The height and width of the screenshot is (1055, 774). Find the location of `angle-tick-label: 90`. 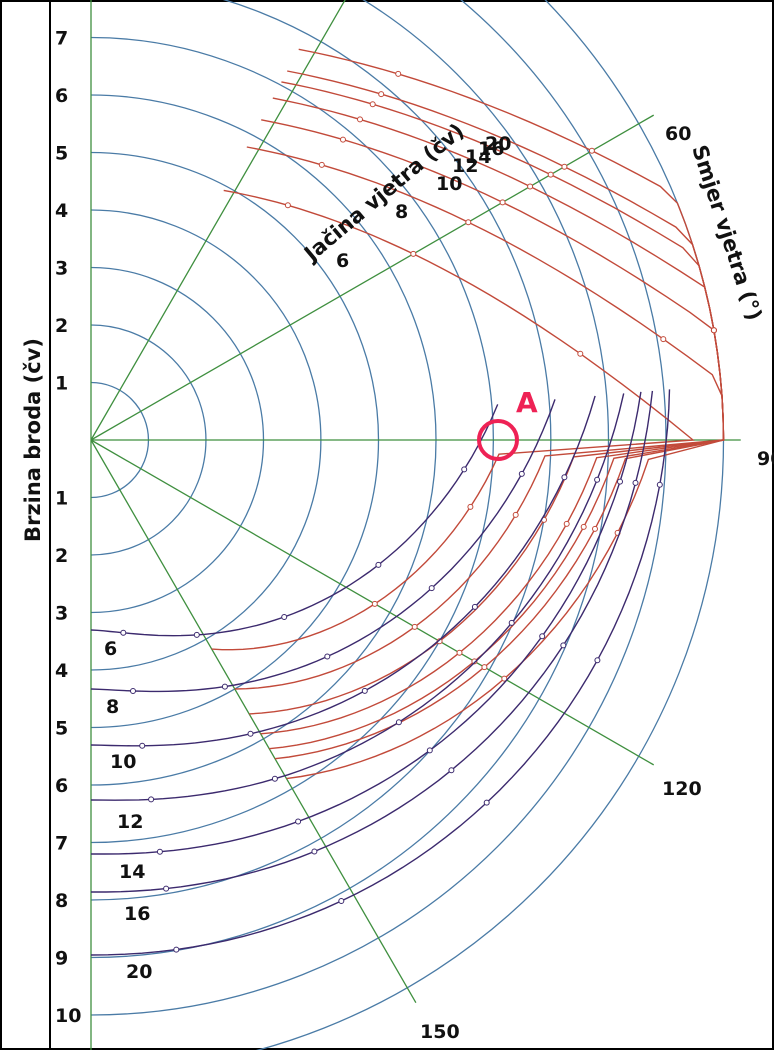

angle-tick-label: 90 is located at coordinates (765, 459).